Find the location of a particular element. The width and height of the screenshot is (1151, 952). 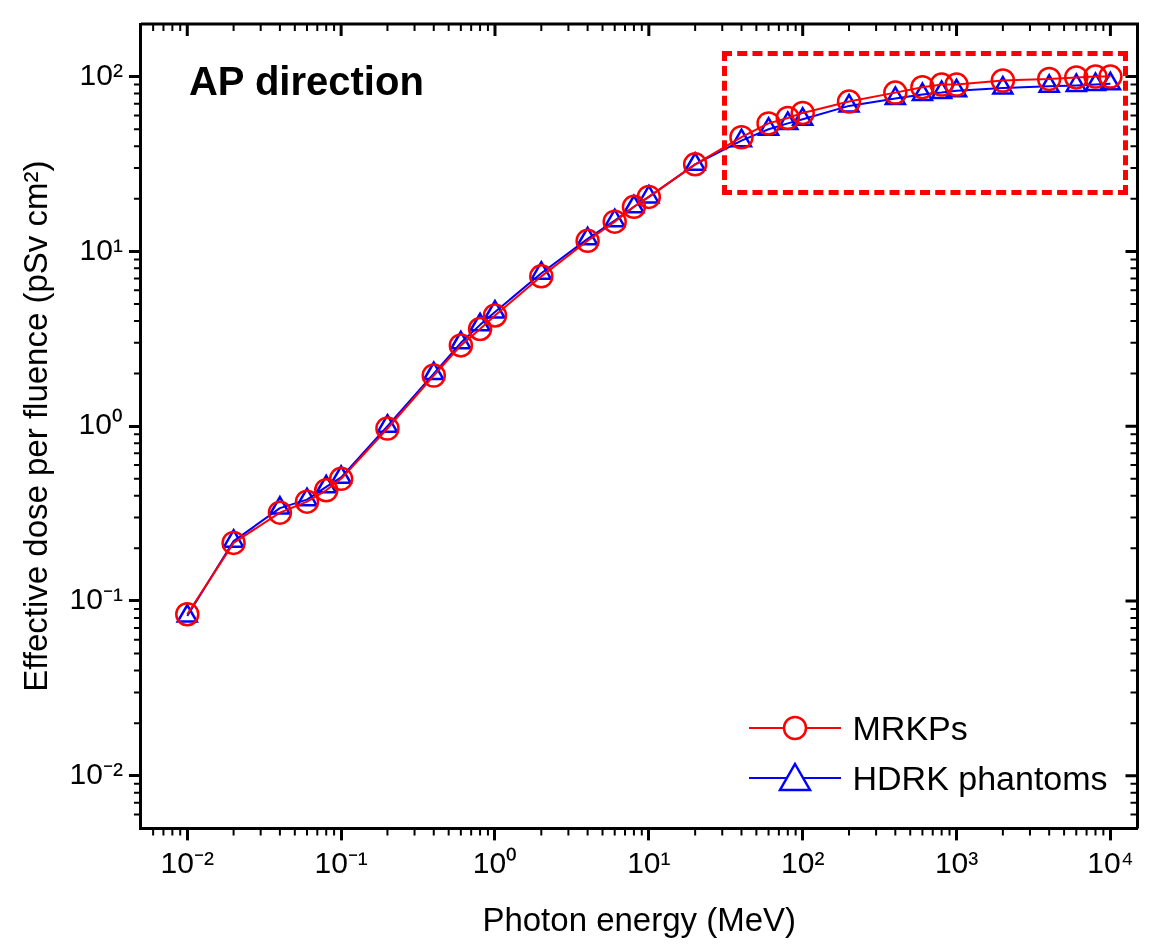

x-tick-label: 10⁻¹ is located at coordinates (341, 862).